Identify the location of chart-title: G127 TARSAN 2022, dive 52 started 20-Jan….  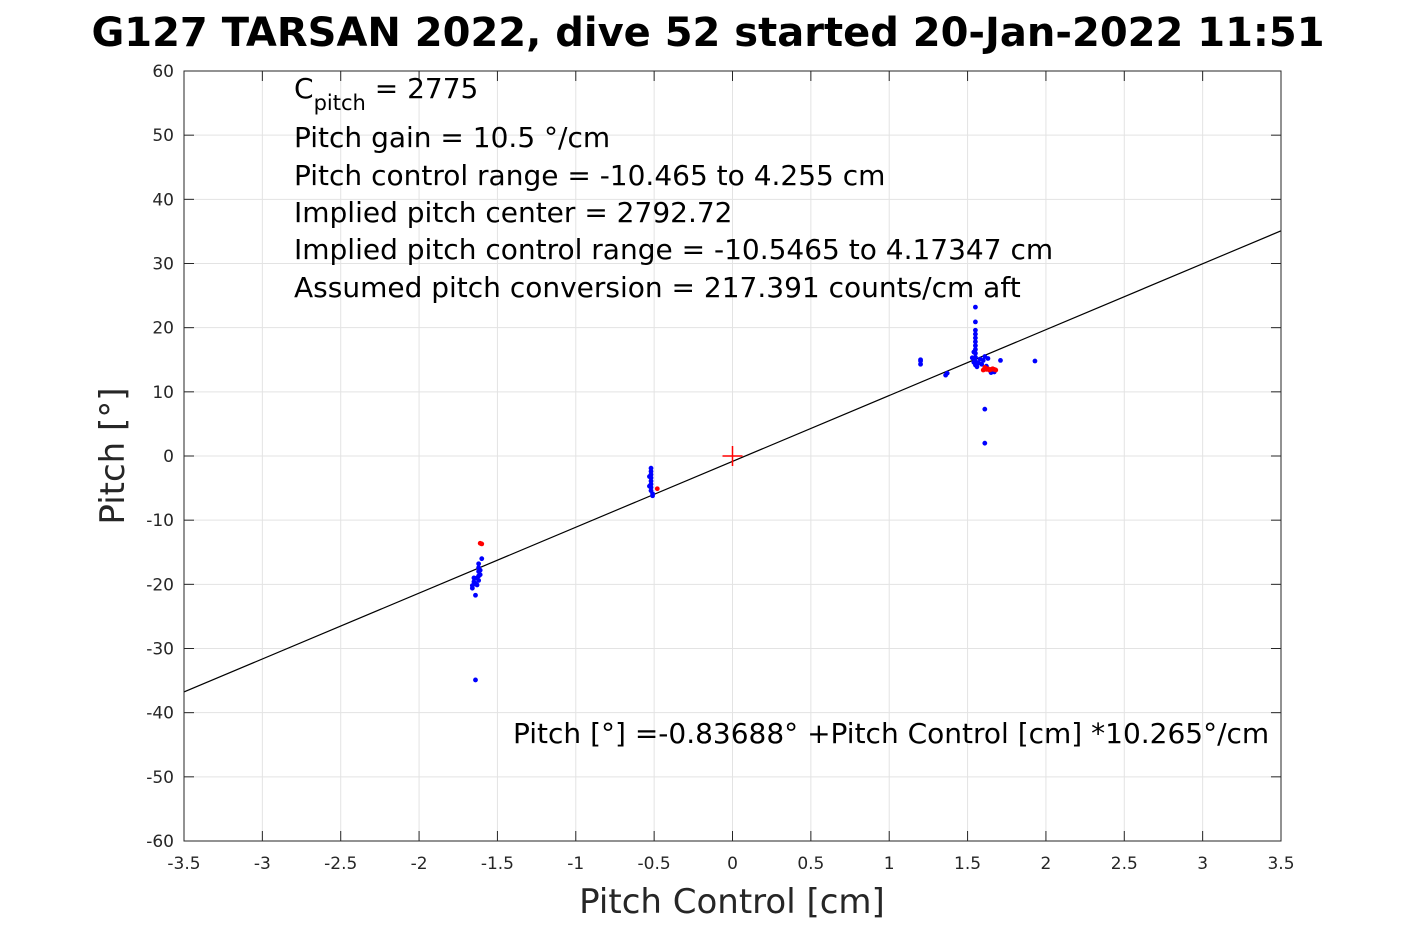
(707, 33).